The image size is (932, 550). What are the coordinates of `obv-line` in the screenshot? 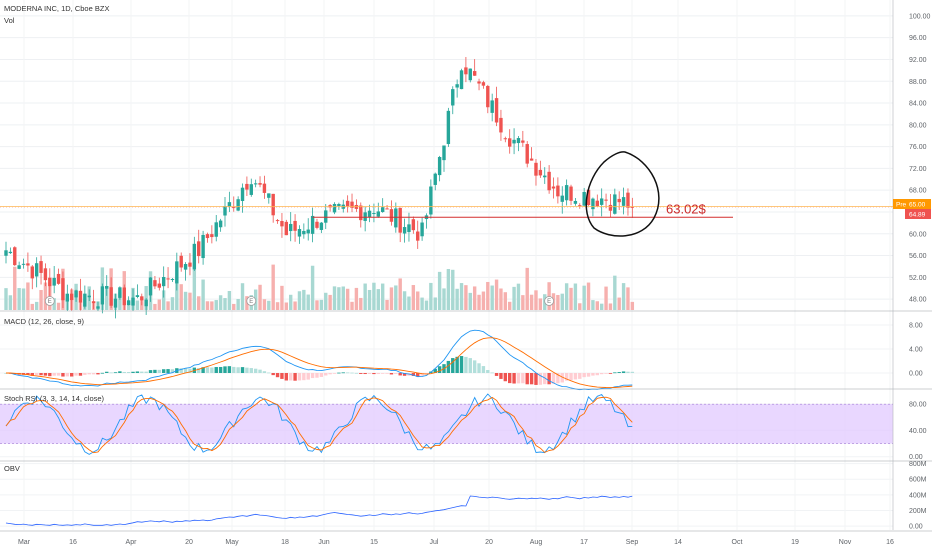 It's located at (319, 510).